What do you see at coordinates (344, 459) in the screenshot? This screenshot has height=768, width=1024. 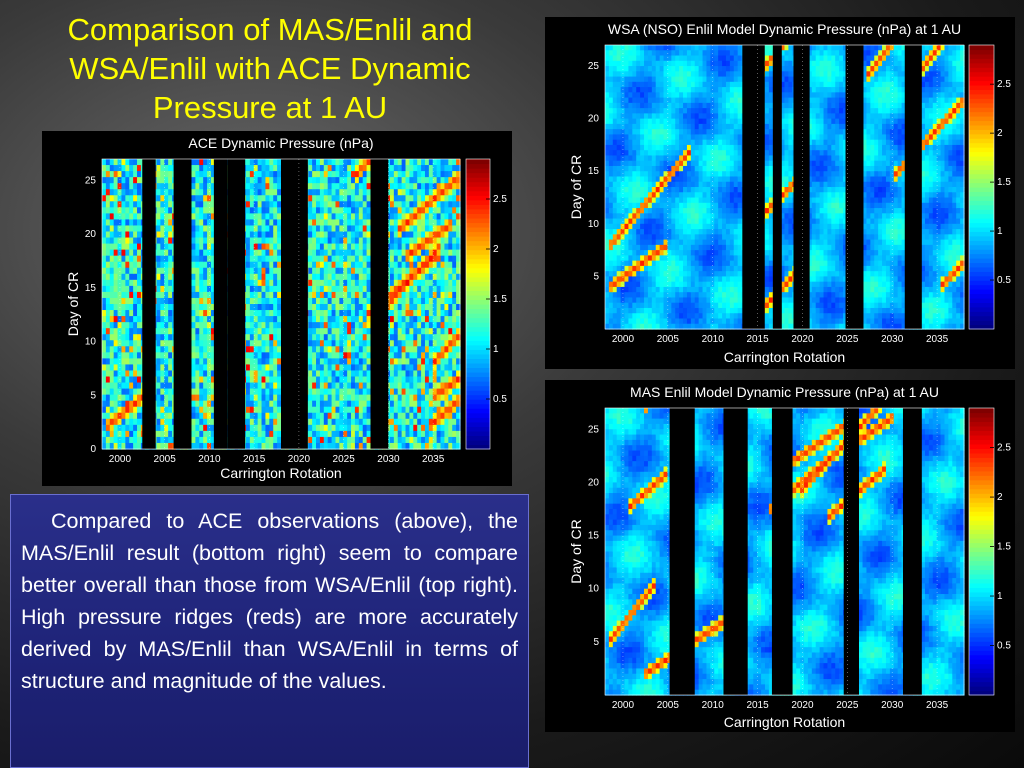 I see `ace-x-tick-label: 2025` at bounding box center [344, 459].